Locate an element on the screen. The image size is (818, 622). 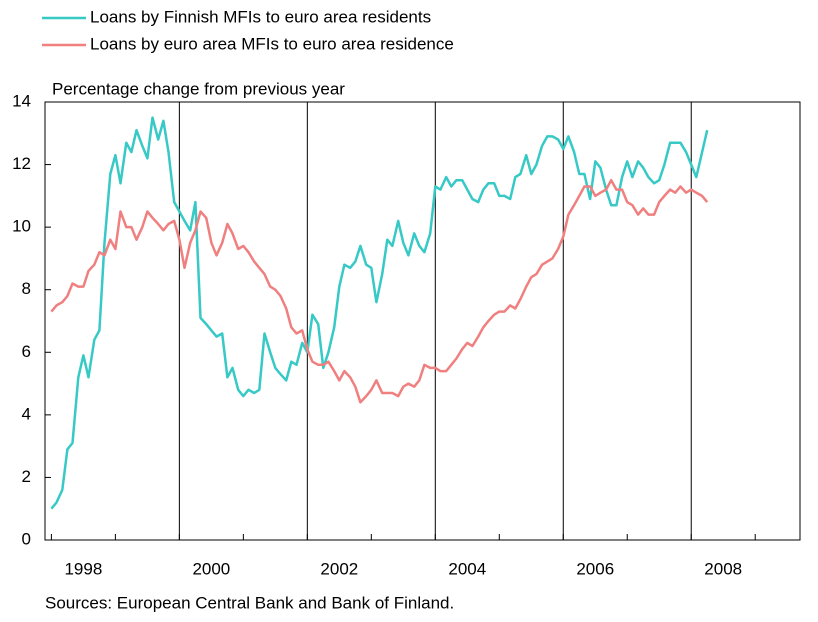
y-tick-label: 4 is located at coordinates (26, 413).